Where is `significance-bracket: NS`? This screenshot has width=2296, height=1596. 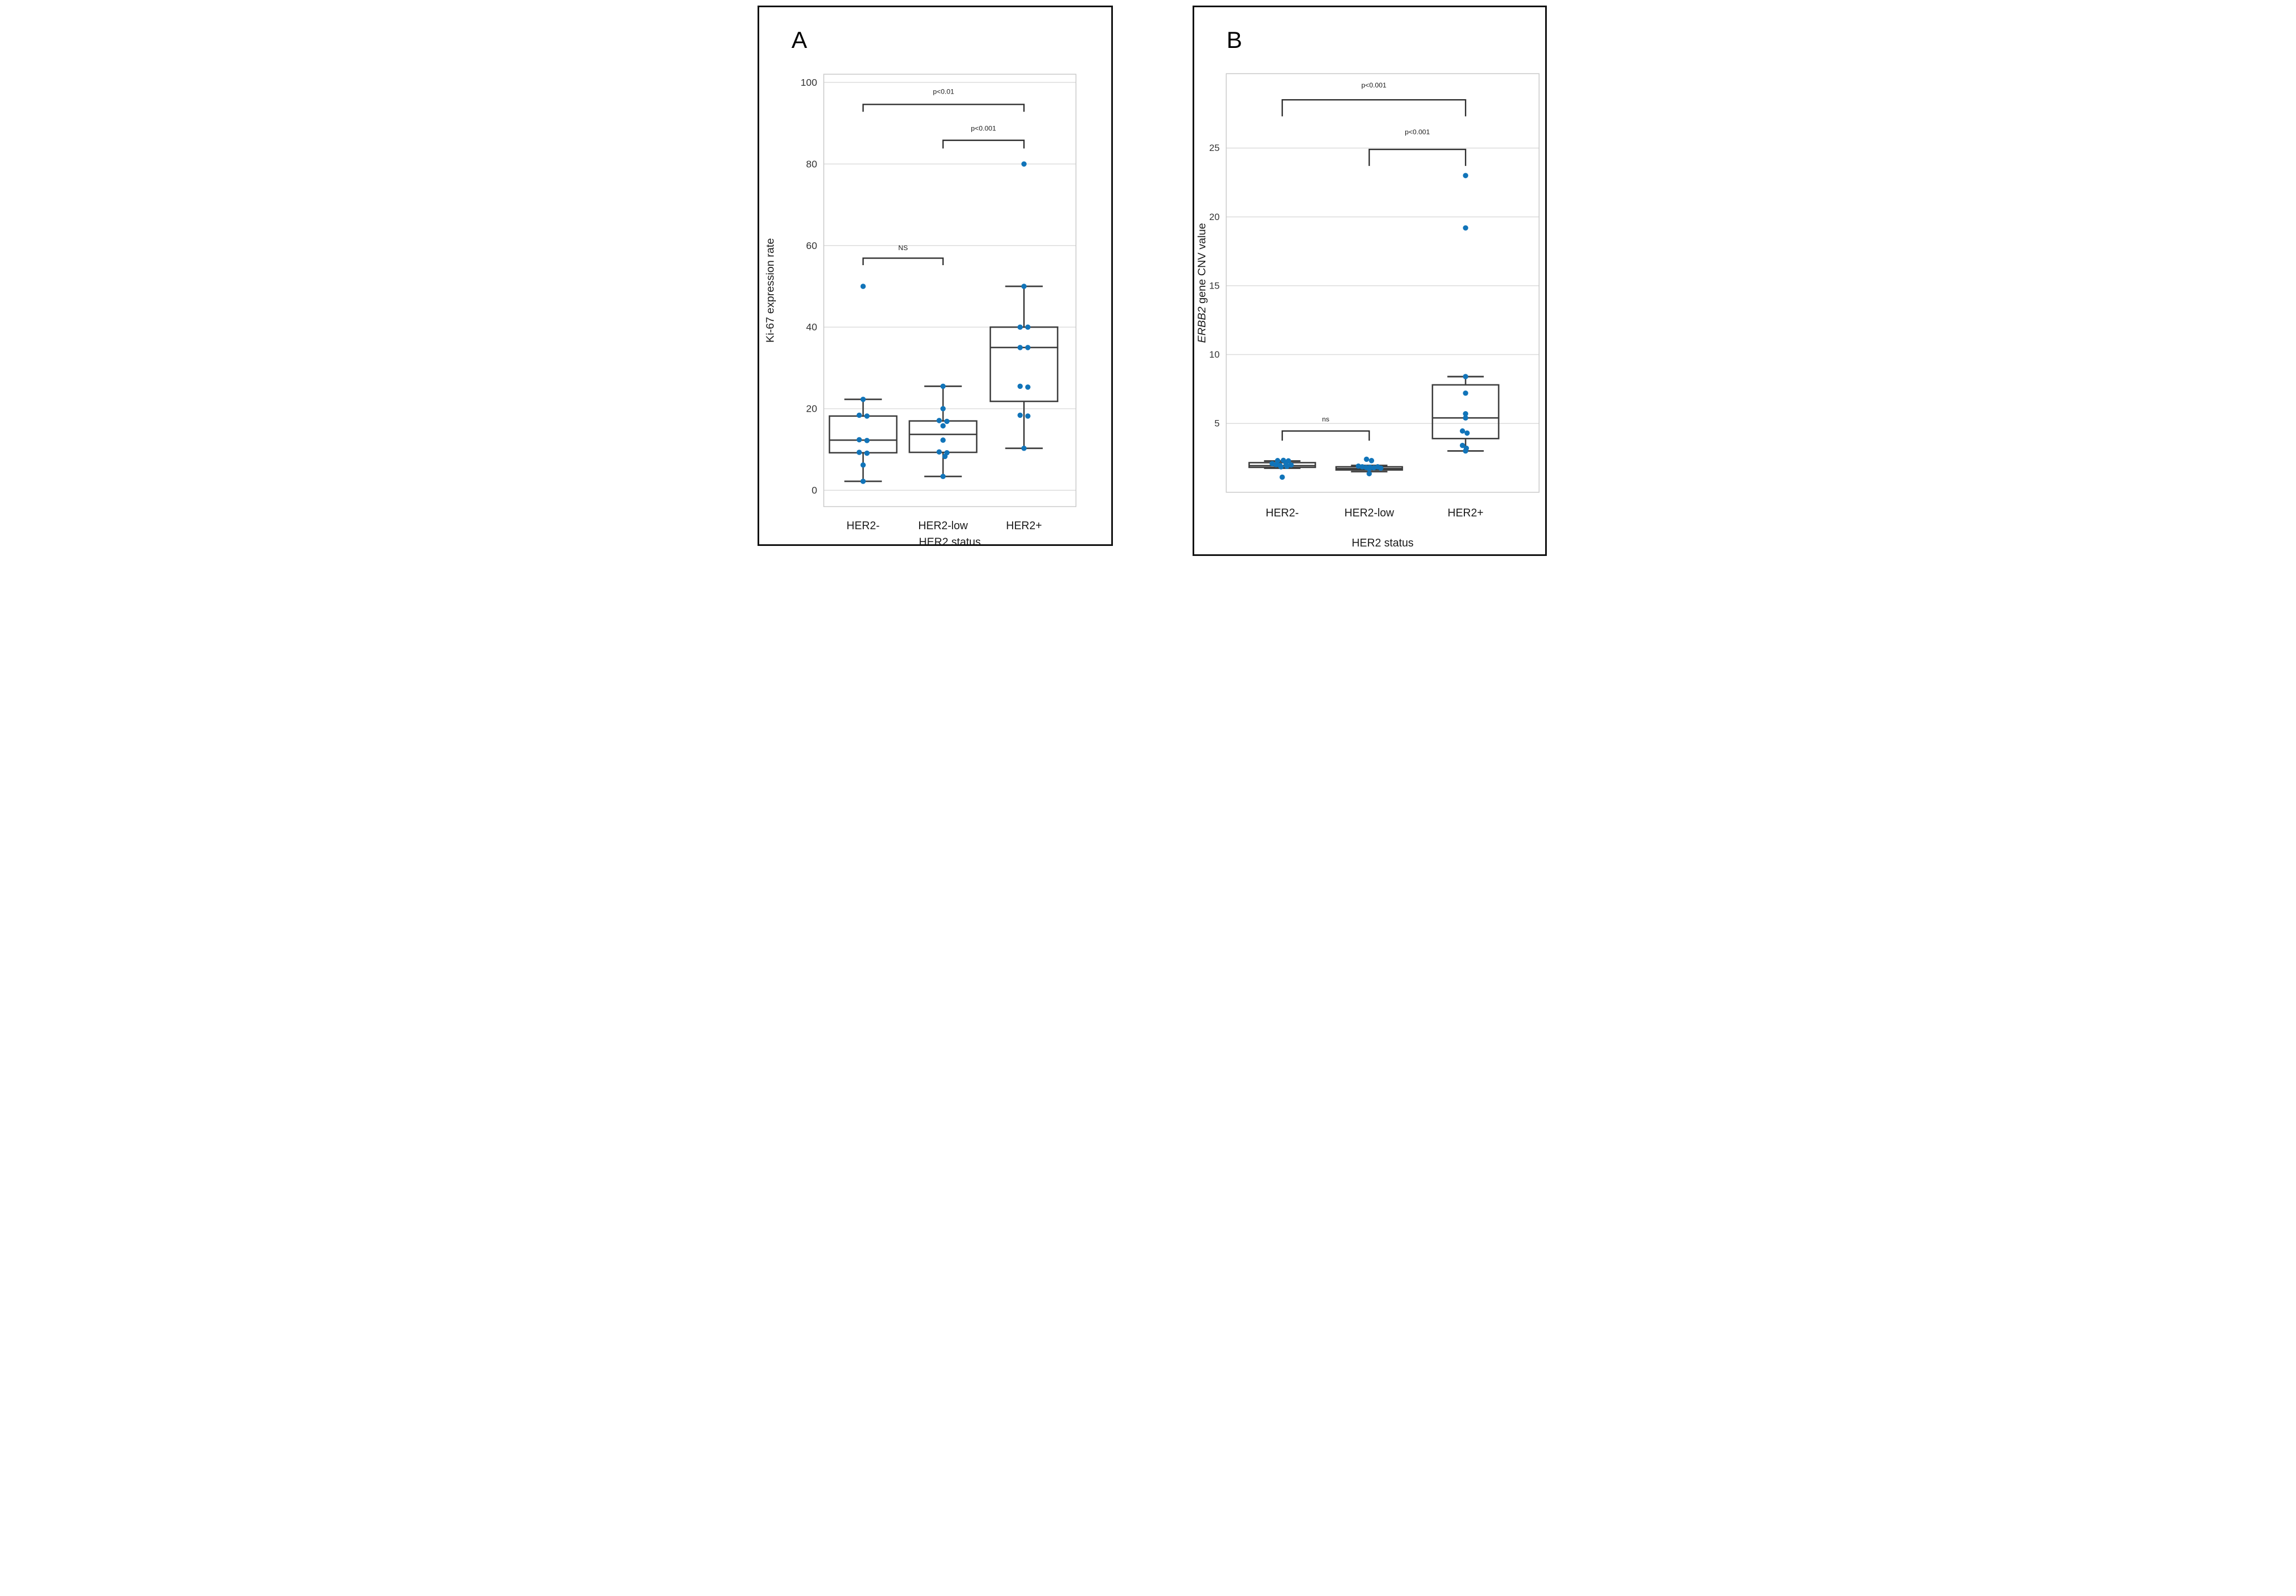
significance-bracket: NS is located at coordinates (903, 254).